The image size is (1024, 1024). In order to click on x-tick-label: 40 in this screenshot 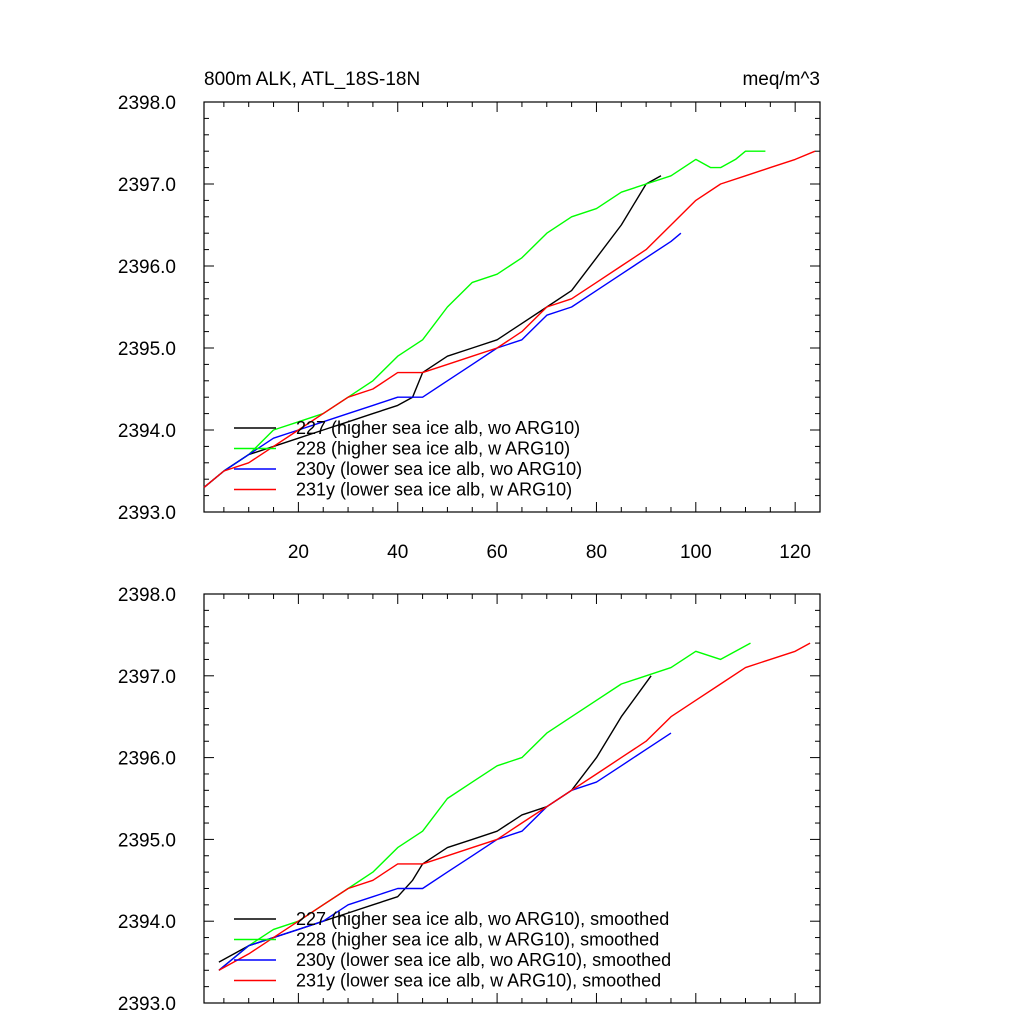, I will do `click(397, 552)`.